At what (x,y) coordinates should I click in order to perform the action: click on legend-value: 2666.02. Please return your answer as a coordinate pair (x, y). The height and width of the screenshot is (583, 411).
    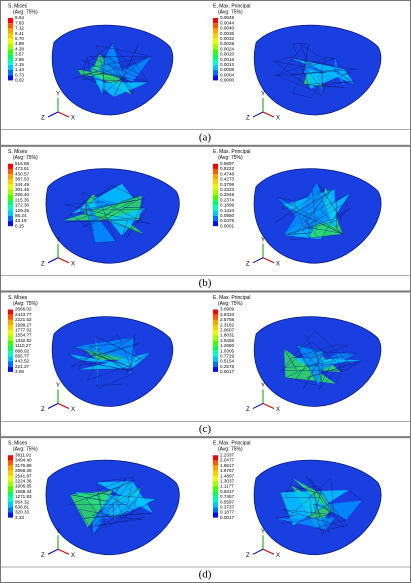
    Looking at the image, I should click on (23, 309).